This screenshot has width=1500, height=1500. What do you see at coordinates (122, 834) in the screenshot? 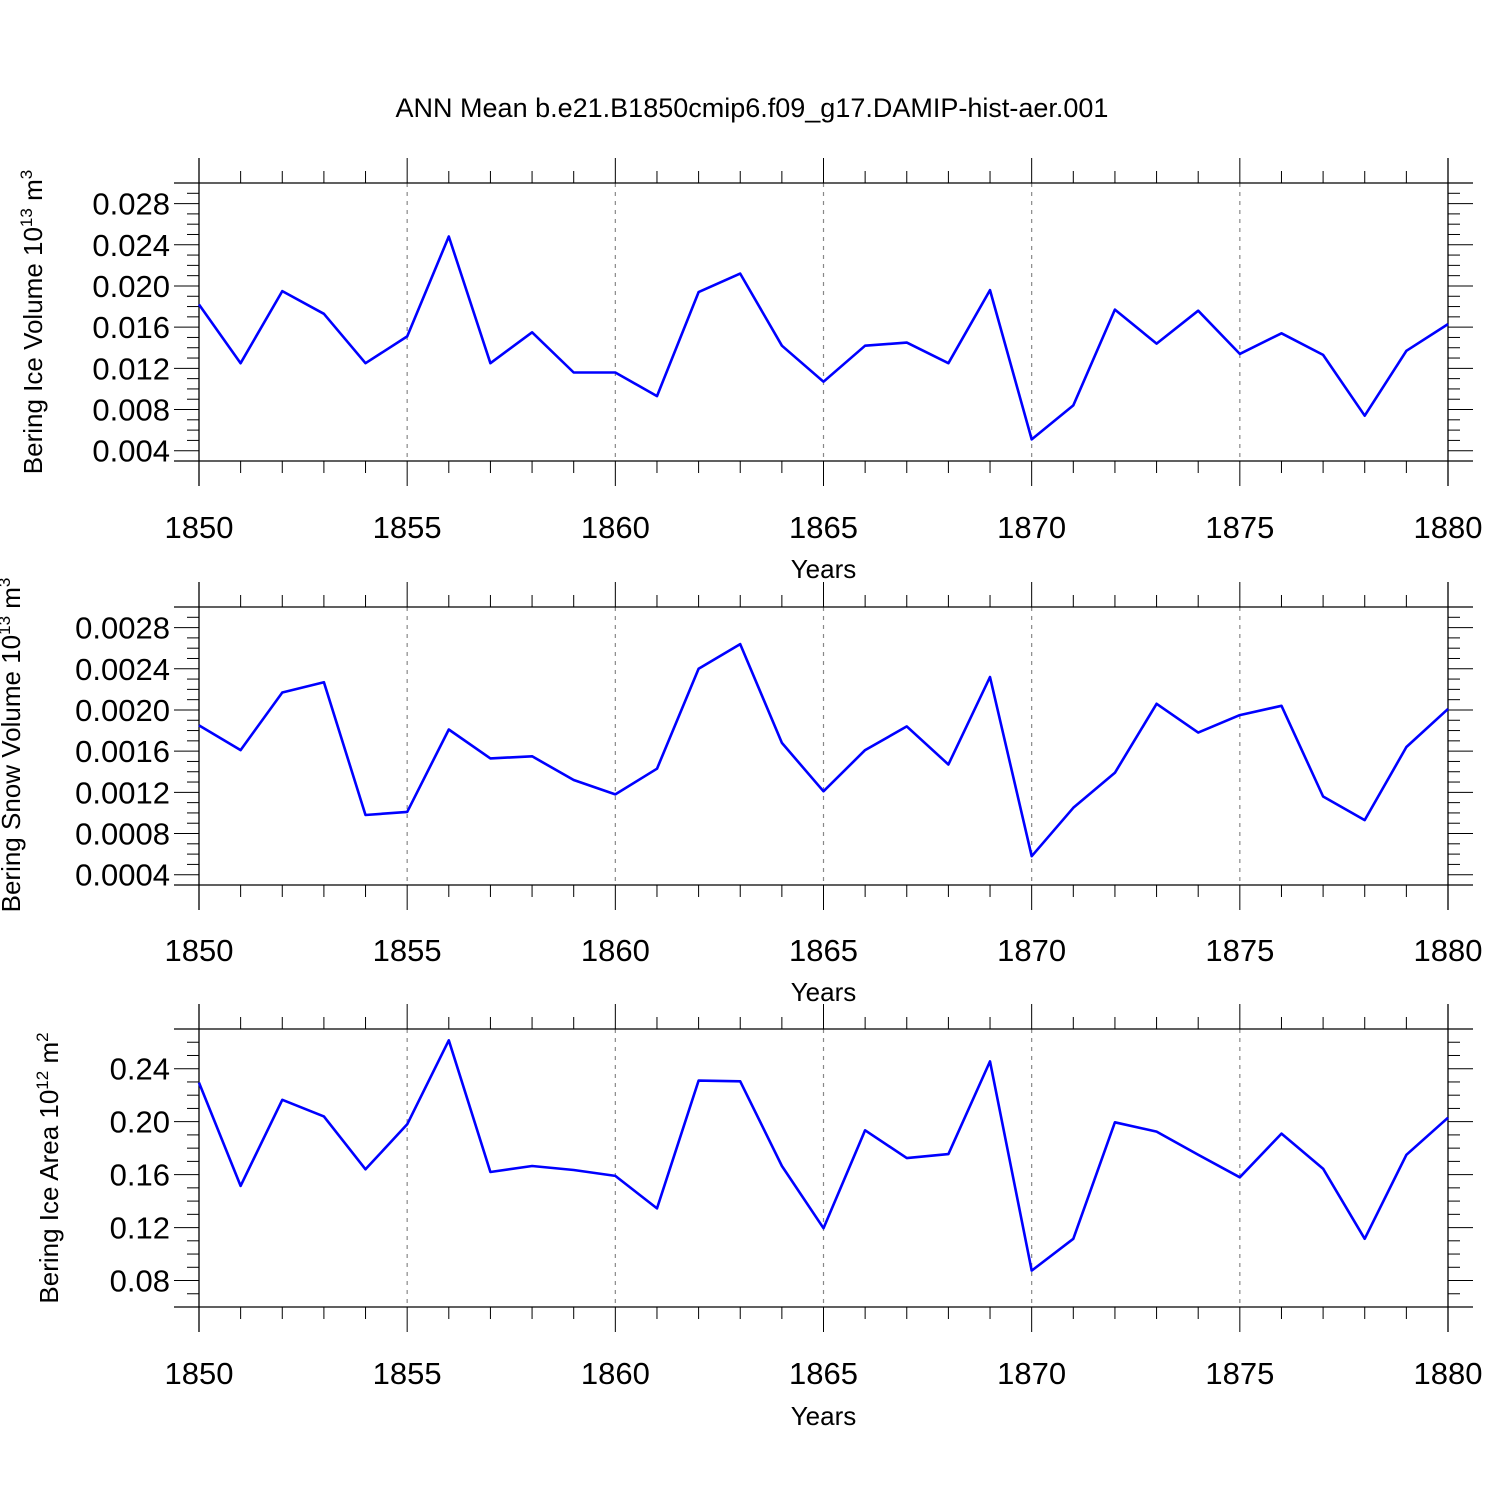
I see `y-tick-label: 0.0008` at bounding box center [122, 834].